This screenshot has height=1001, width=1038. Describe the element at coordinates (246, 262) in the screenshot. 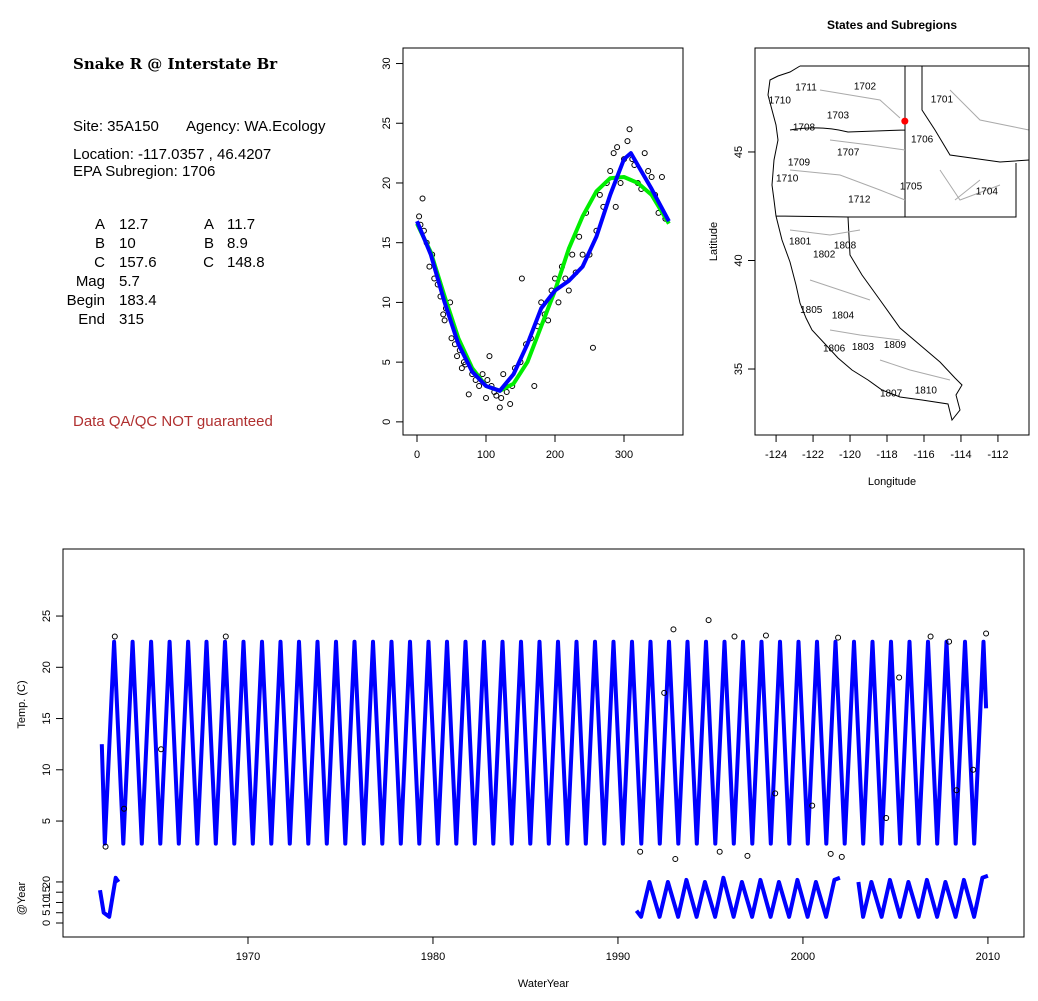

I see `param-value: 148.8` at that location.